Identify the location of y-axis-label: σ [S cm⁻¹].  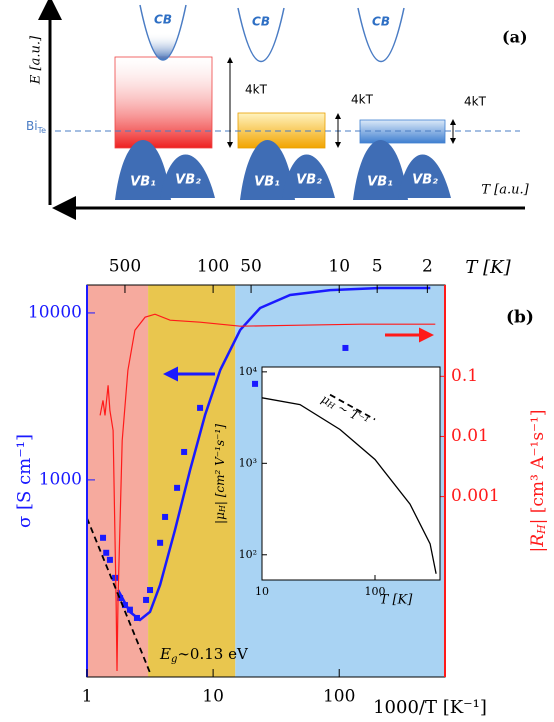
(24, 481).